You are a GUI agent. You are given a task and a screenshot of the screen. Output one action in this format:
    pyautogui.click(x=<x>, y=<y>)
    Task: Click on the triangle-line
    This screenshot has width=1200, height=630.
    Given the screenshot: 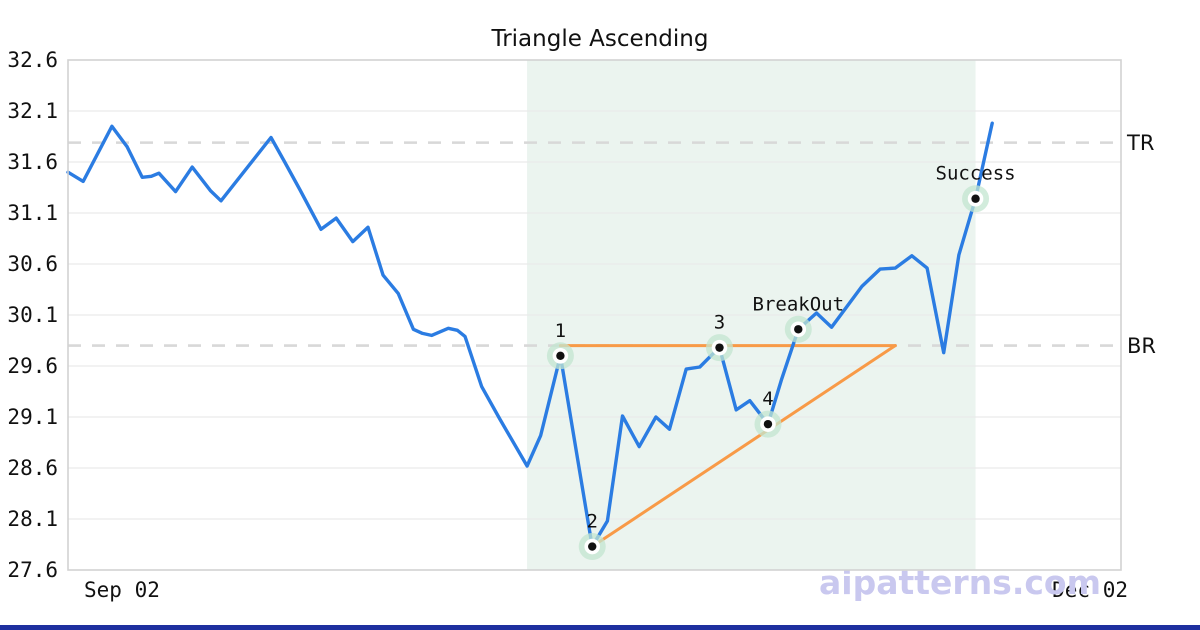 What is the action you would take?
    pyautogui.click(x=743, y=446)
    